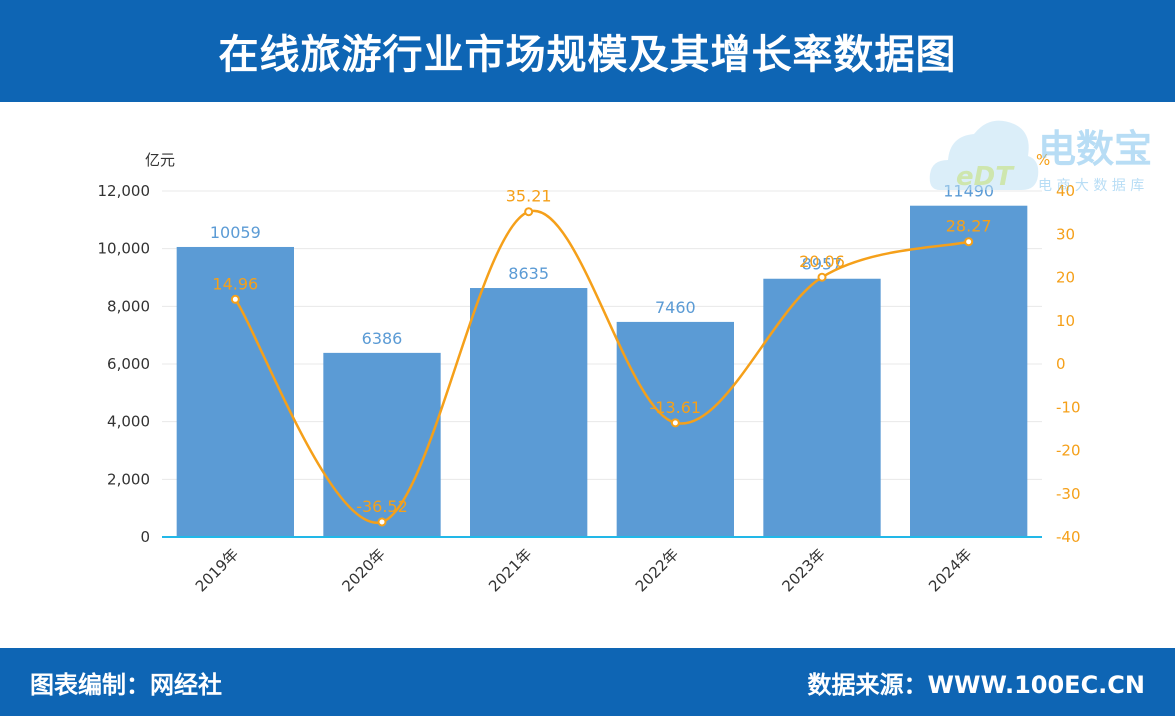 The image size is (1175, 716). I want to click on x-axis-tick-label: 2021年, so click(510, 570).